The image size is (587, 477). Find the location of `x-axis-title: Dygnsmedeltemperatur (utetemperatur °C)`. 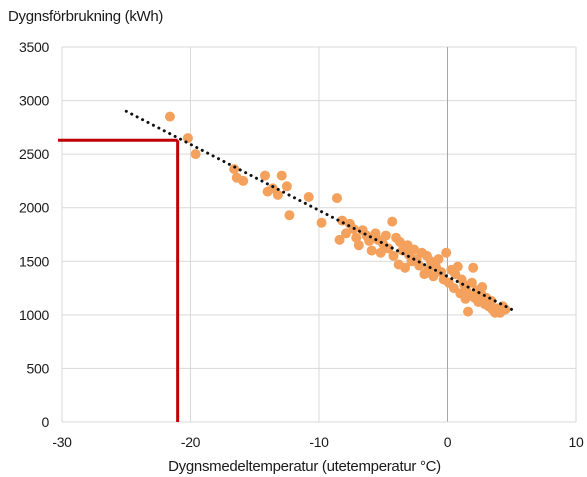

x-axis-title: Dygnsmedeltemperatur (utetemperatur °C) is located at coordinates (304, 466).